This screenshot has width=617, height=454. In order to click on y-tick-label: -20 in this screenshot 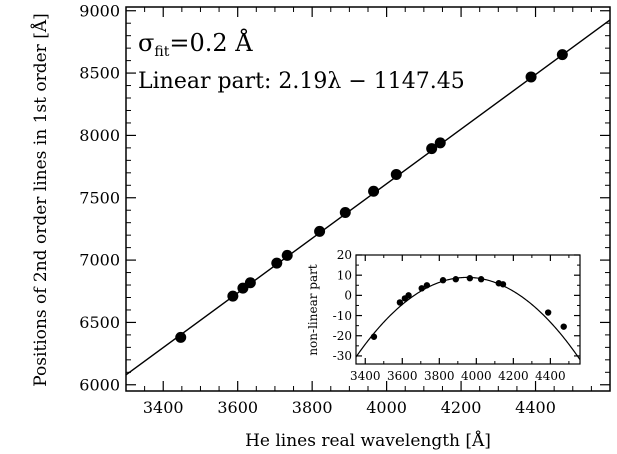, I will do `click(342, 336)`.